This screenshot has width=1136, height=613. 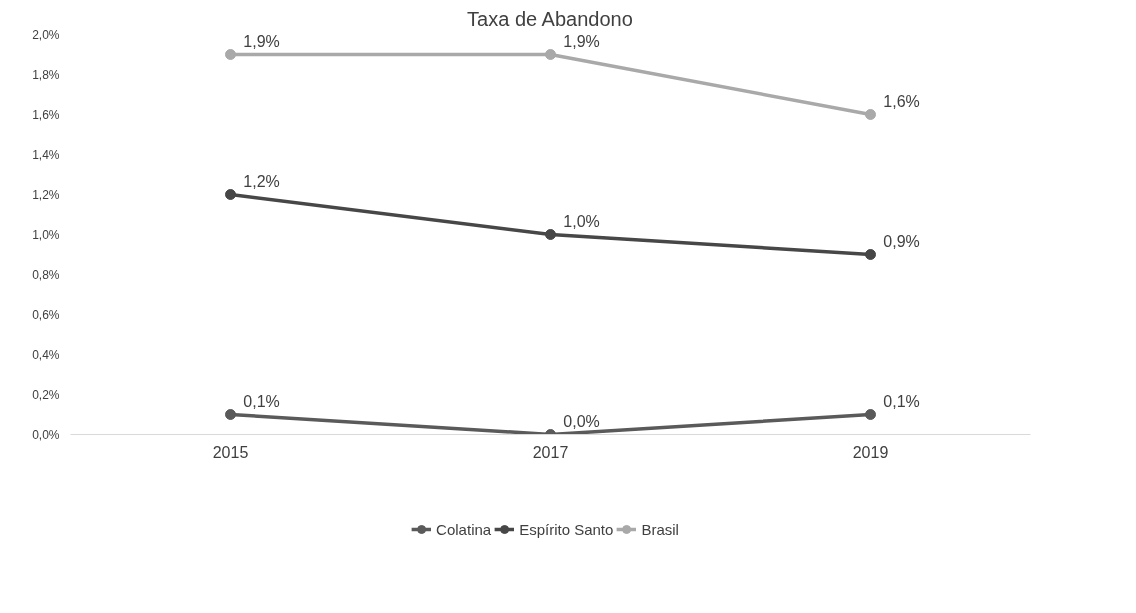 What do you see at coordinates (46, 314) in the screenshot?
I see `y-tick-label: 0,6%` at bounding box center [46, 314].